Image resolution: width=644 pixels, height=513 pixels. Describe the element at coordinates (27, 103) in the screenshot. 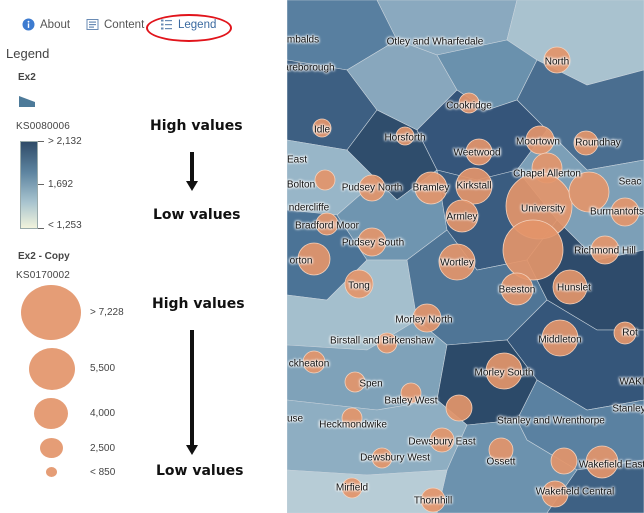

I see `polygon-symbol-icon` at that location.